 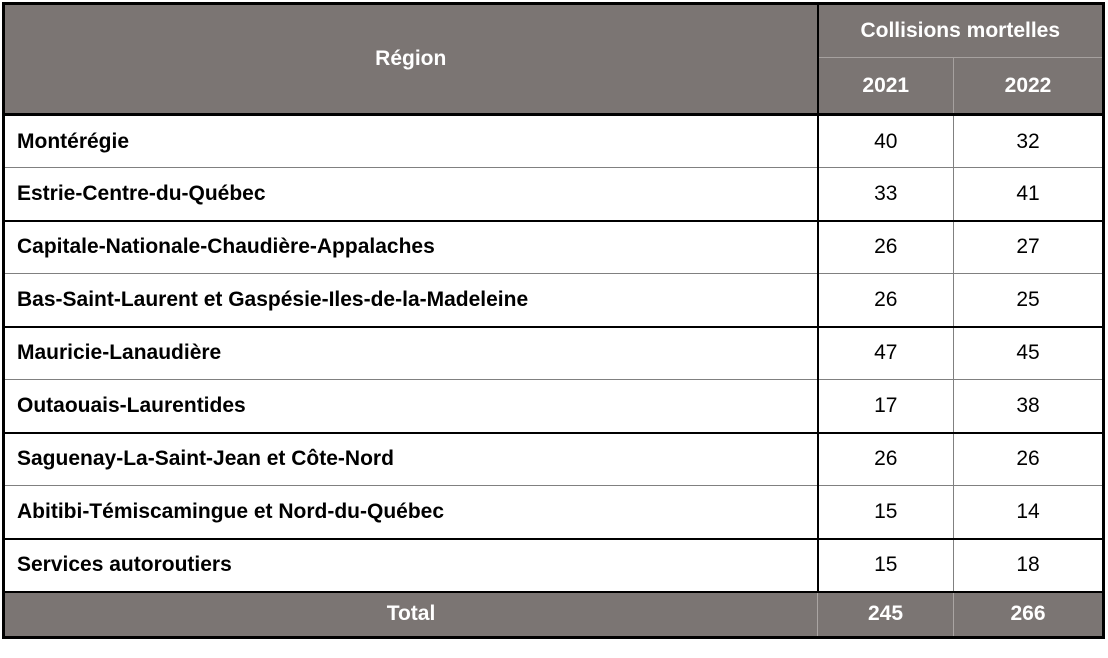 What do you see at coordinates (1028, 565) in the screenshot?
I see `value-2022-cell: 18` at bounding box center [1028, 565].